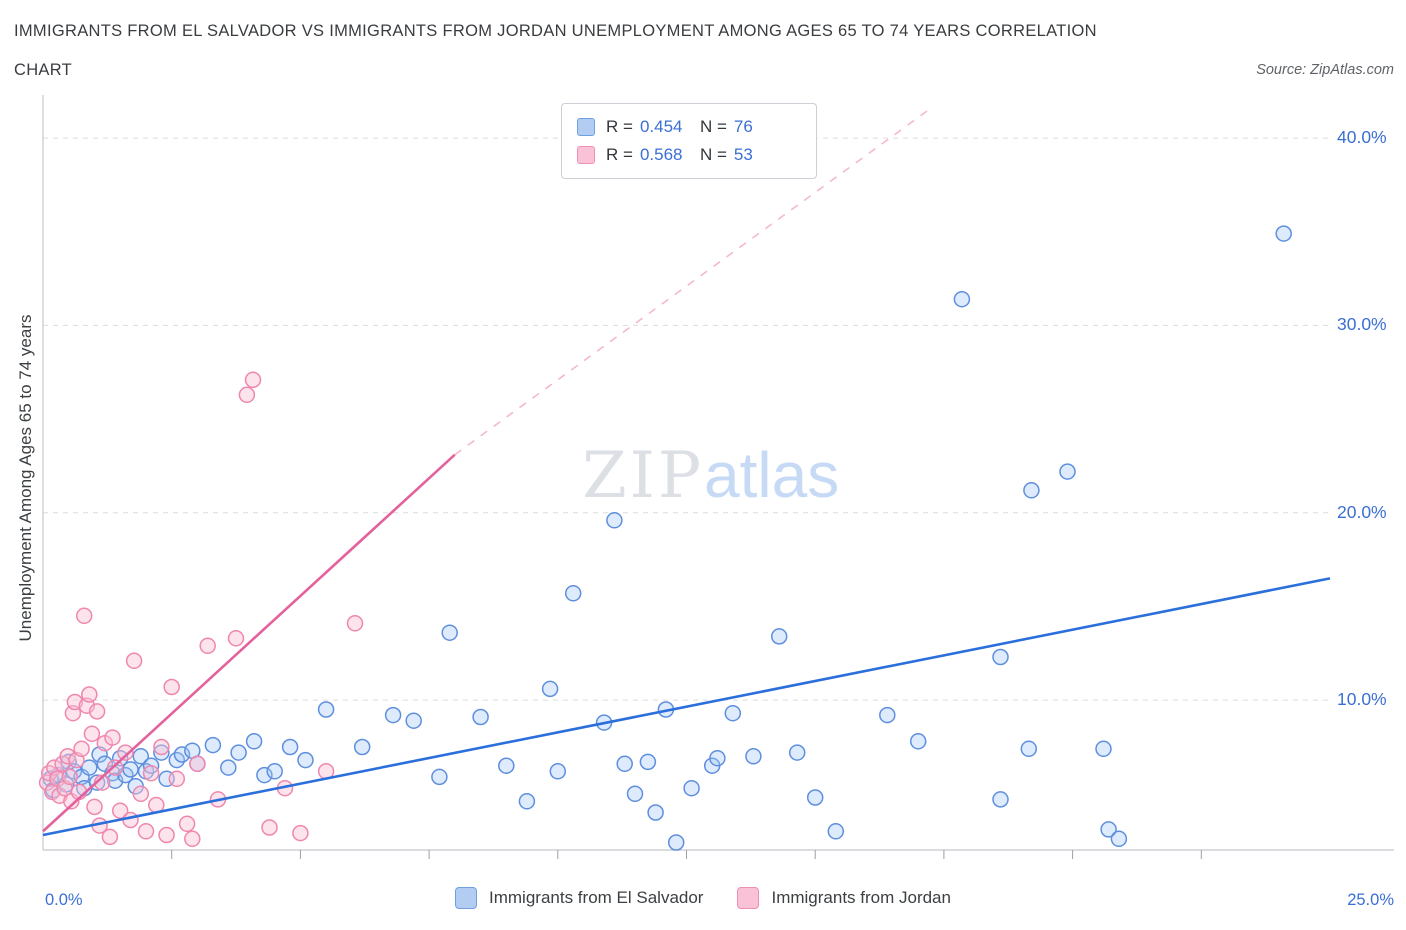  What do you see at coordinates (689, 127) in the screenshot?
I see `legend-row-el-salvador: R = 0.454 N = 76` at bounding box center [689, 127].